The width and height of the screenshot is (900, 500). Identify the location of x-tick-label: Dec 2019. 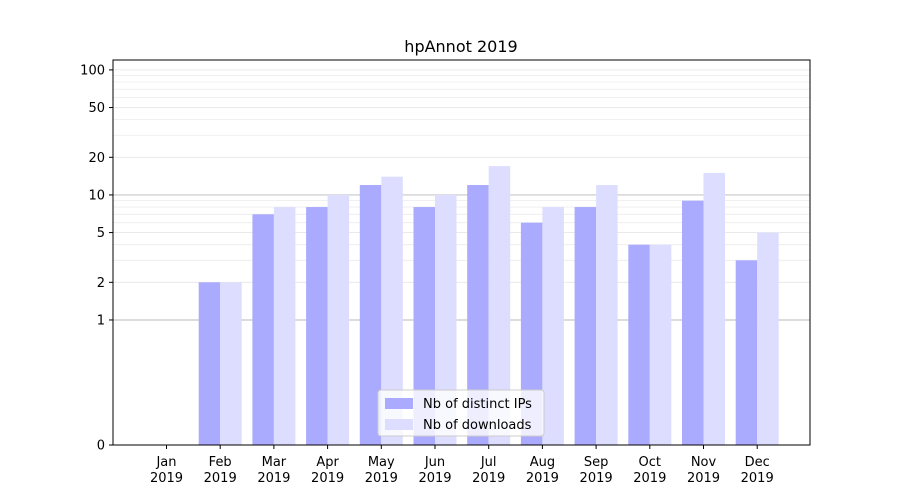
(757, 470).